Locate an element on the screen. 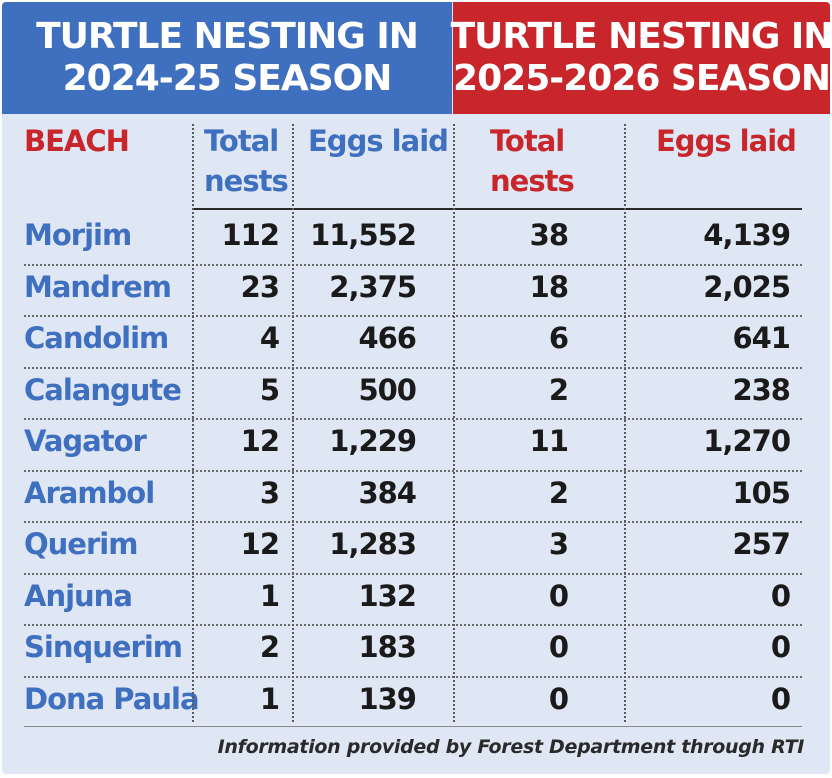 The image size is (832, 778). cell-beach: Anjuna is located at coordinates (78, 595).